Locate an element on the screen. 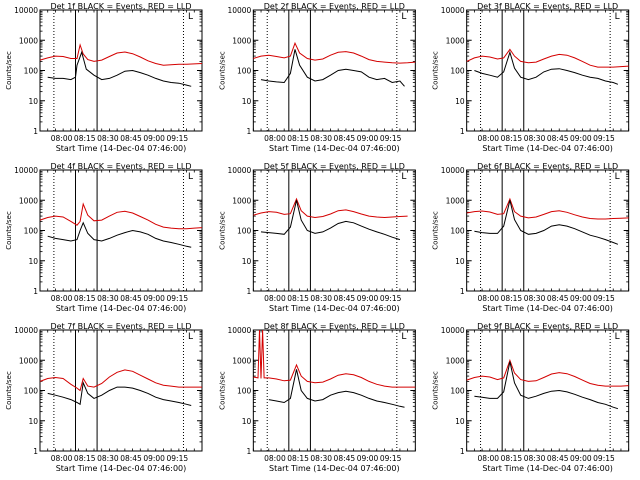  chart-title: Det 2f BLACK = Events, RED = LLD is located at coordinates (334, 6).